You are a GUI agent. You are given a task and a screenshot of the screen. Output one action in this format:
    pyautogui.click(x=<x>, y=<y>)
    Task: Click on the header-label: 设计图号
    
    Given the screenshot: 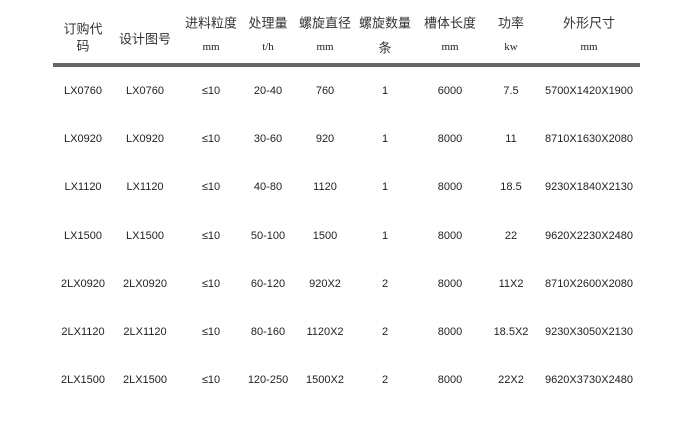 What is the action you would take?
    pyautogui.click(x=145, y=40)
    